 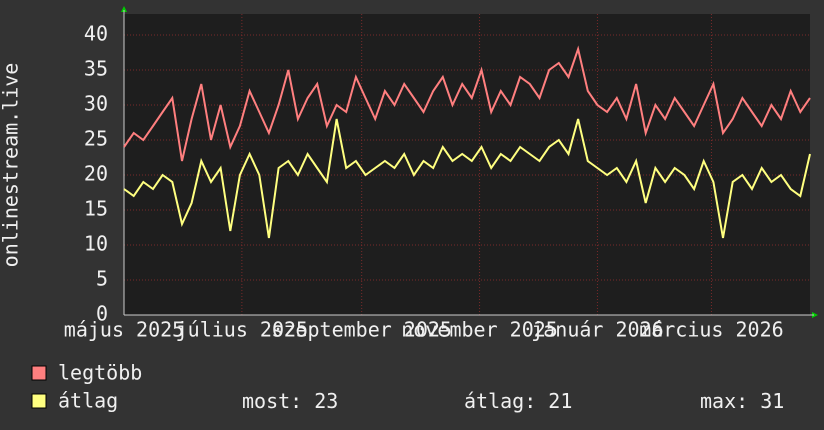 I want to click on legend-label: átlag, so click(x=88, y=401).